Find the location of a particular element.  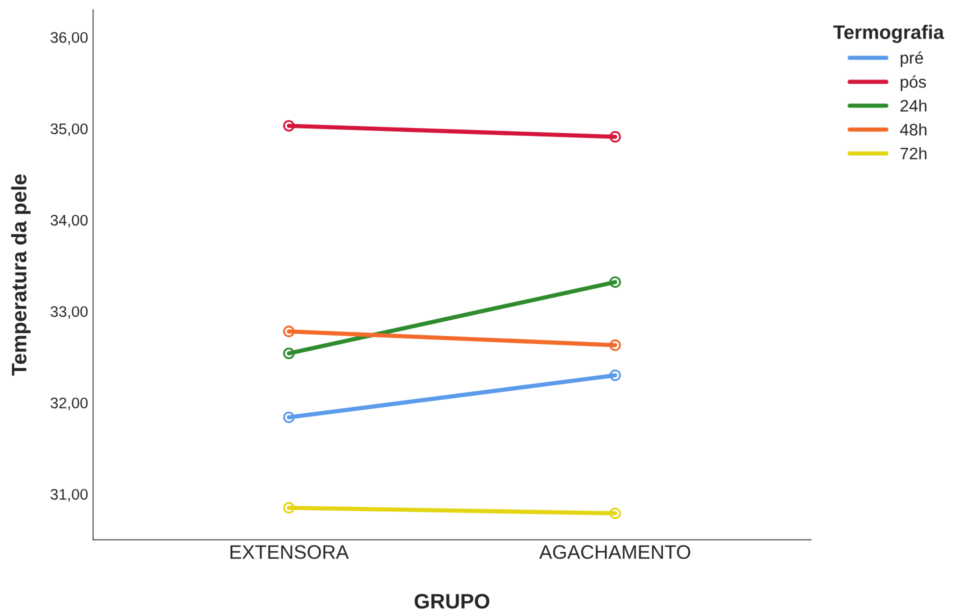

legend-label: 48h is located at coordinates (913, 129).